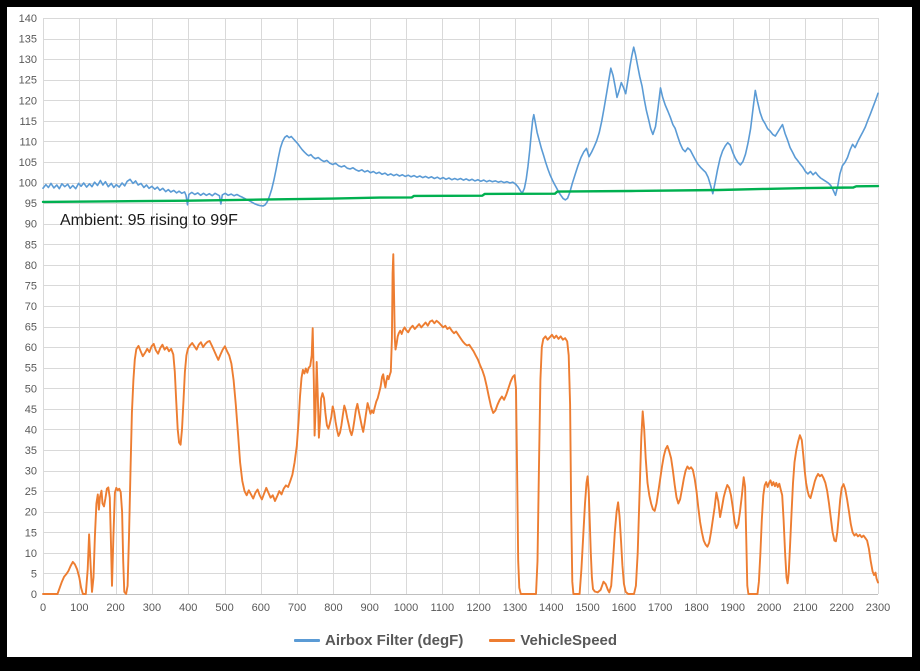  Describe the element at coordinates (31, 533) in the screenshot. I see `y-tick-label: 15` at that location.